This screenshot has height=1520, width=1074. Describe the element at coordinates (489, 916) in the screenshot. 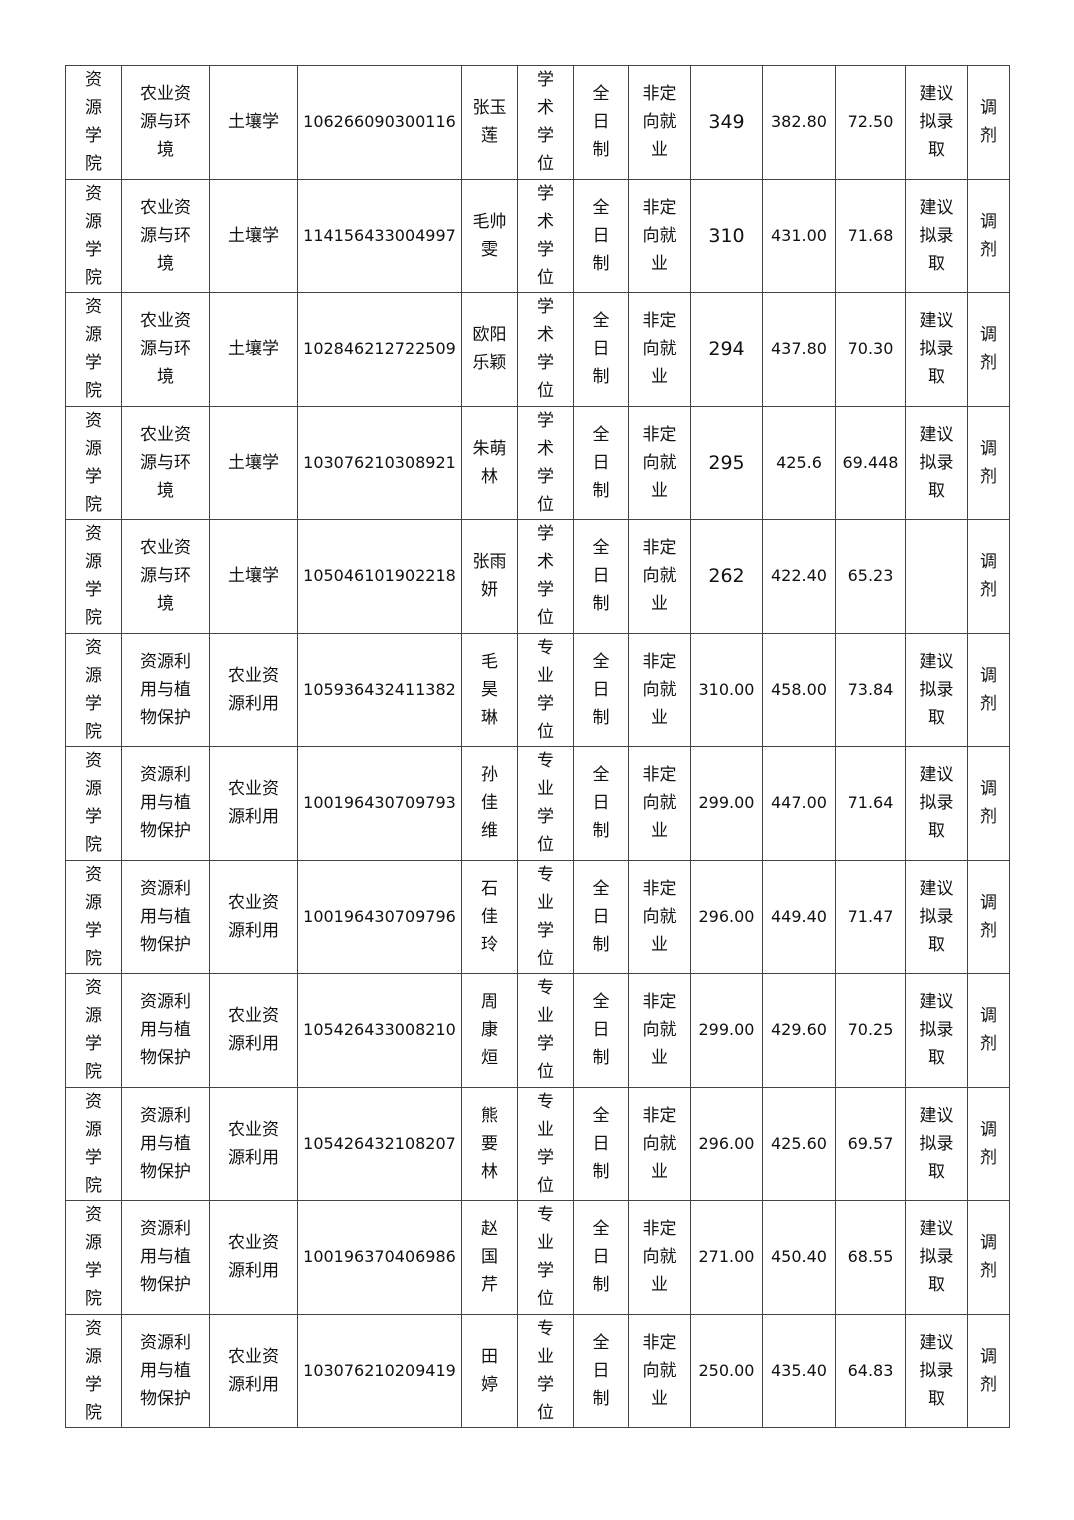

I see `name-text: 石佳玲` at that location.